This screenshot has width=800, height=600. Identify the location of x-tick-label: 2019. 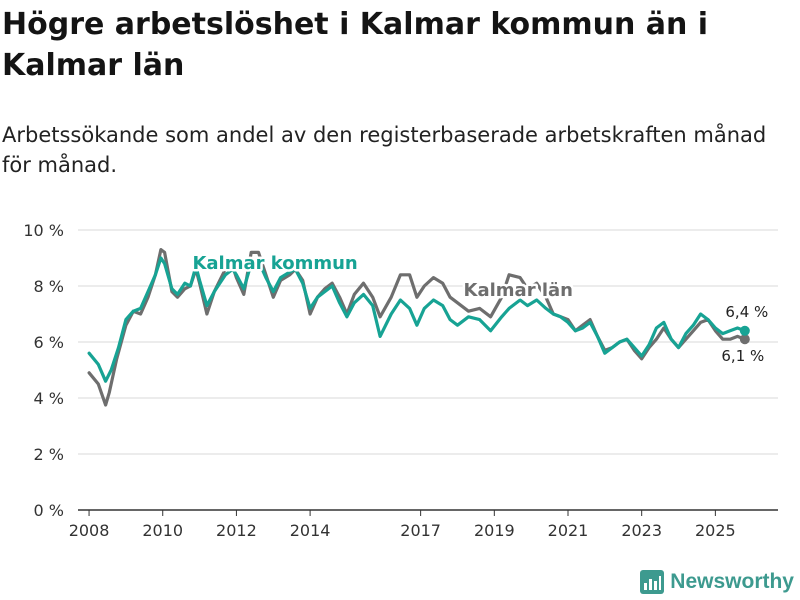
(494, 530).